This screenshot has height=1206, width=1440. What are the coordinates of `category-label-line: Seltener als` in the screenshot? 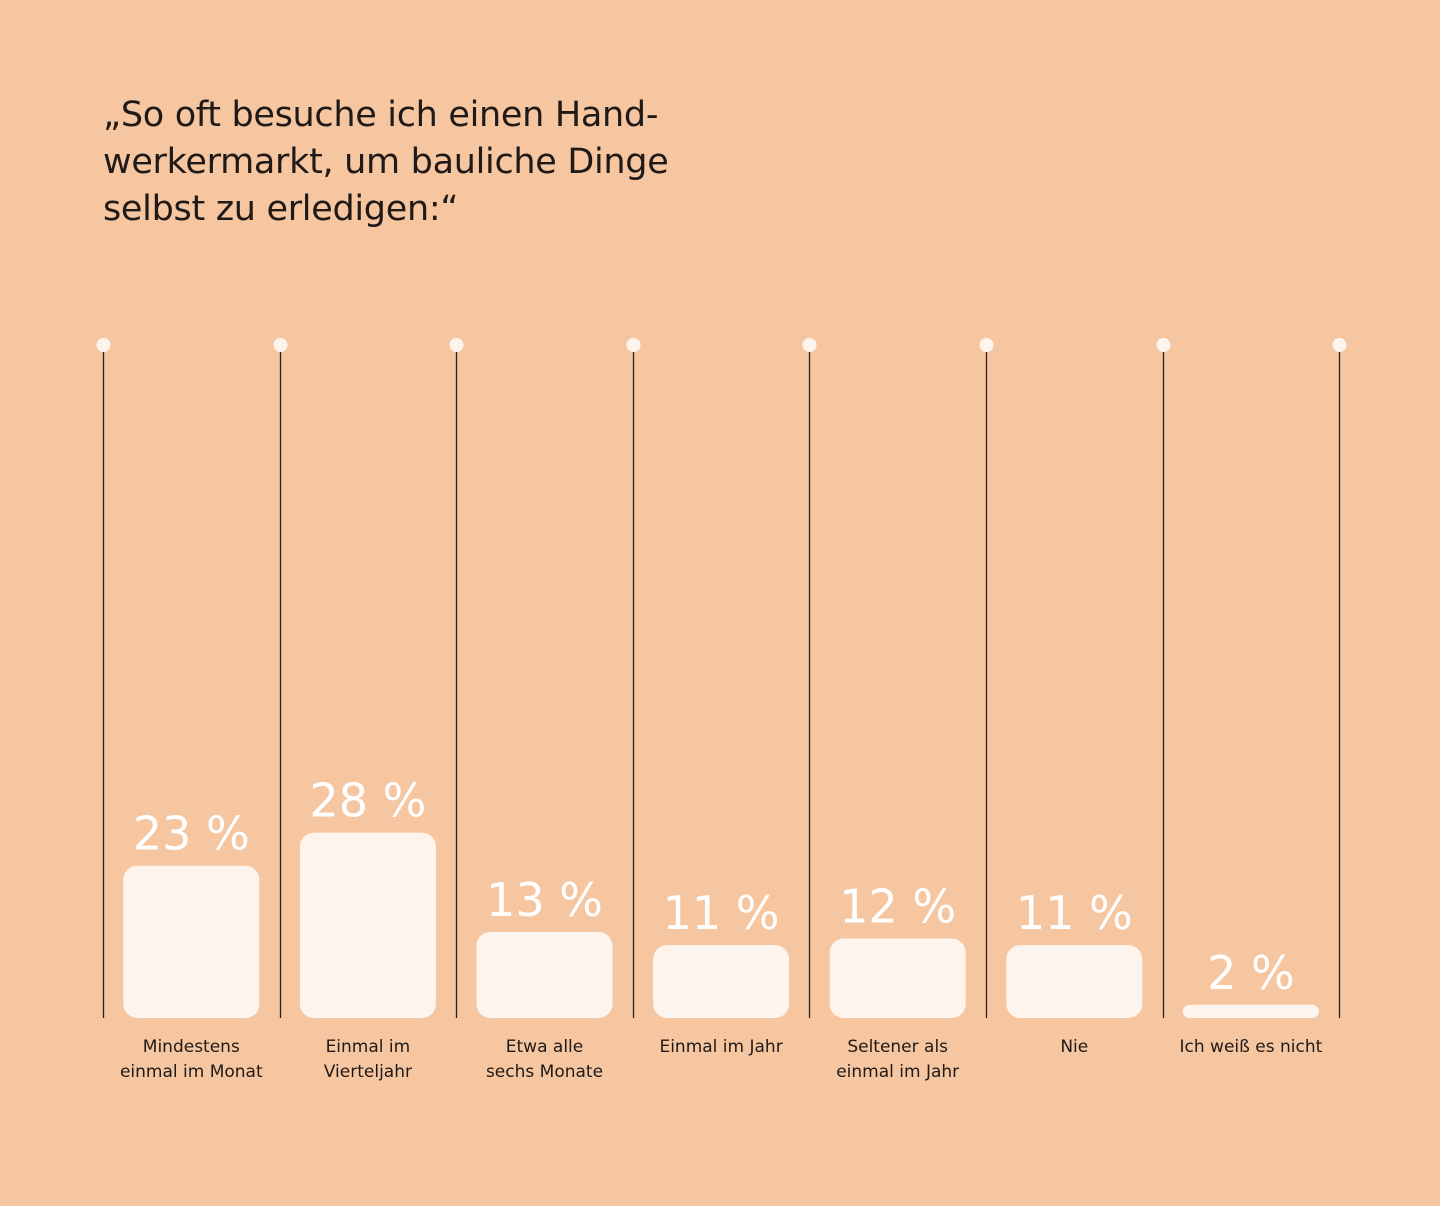 It's located at (898, 1047).